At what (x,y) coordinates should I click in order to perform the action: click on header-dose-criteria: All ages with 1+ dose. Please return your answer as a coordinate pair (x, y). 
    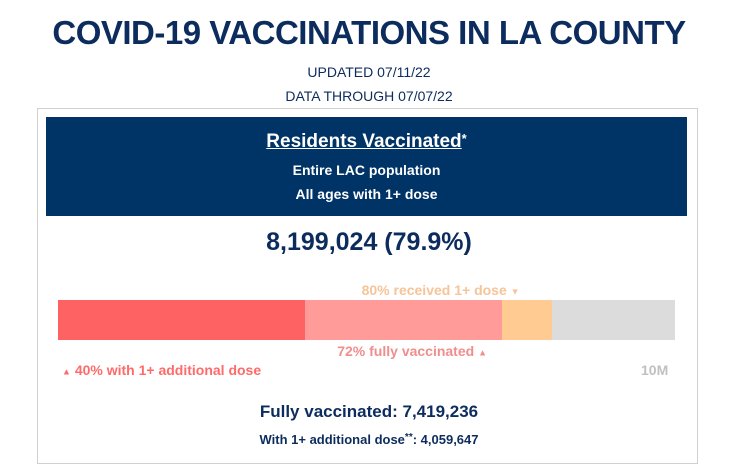
    Looking at the image, I should click on (366, 194).